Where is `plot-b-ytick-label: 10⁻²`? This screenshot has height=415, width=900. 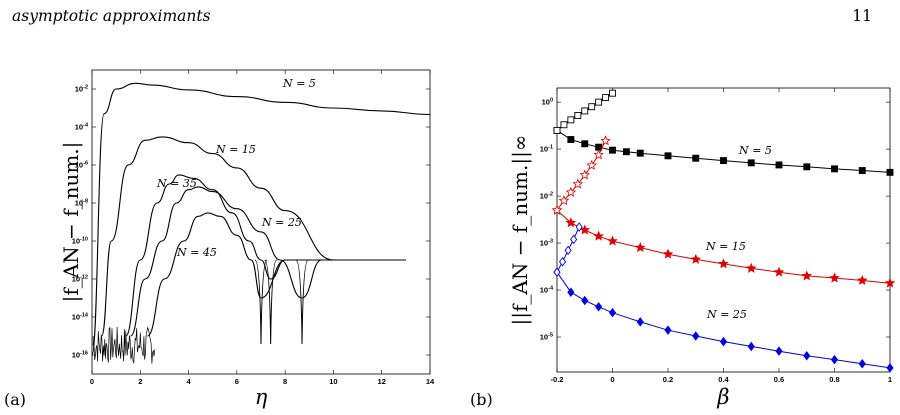 plot-b-ytick-label: 10⁻² is located at coordinates (546, 196).